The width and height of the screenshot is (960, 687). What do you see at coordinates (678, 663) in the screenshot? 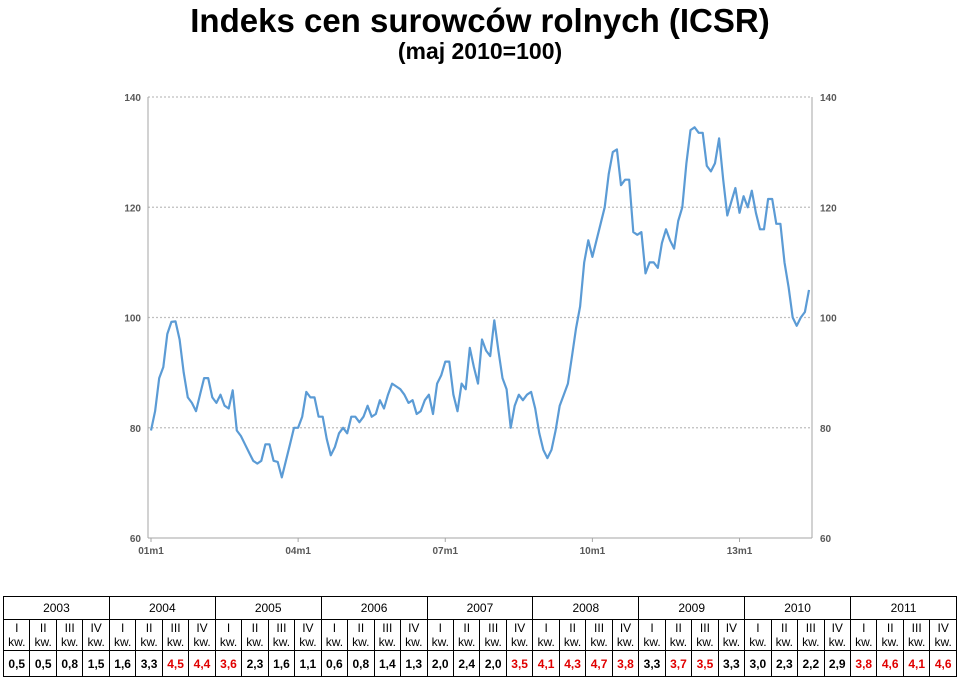
I see `value-cell: 3,7` at bounding box center [678, 663].